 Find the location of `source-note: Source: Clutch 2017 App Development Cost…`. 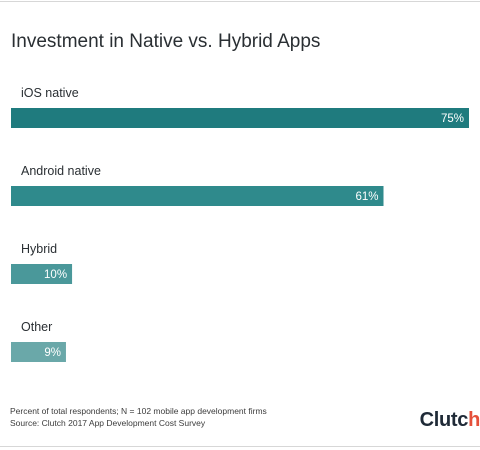

source-note: Source: Clutch 2017 App Development Cost… is located at coordinates (108, 423).